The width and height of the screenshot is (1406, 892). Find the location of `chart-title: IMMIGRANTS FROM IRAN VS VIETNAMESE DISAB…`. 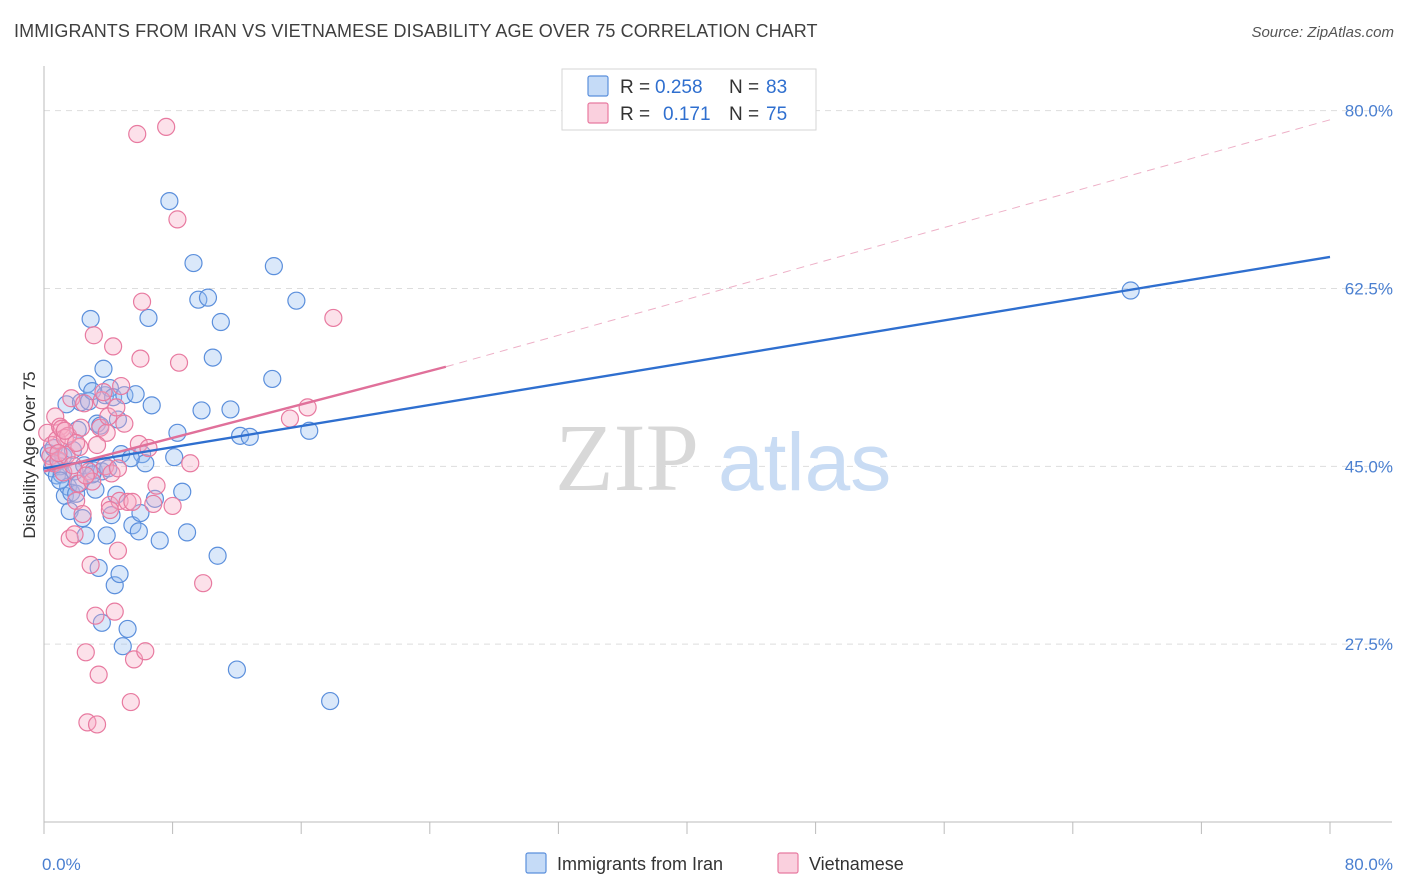

chart-title: IMMIGRANTS FROM IRAN VS VIETNAMESE DISAB… is located at coordinates (416, 31).